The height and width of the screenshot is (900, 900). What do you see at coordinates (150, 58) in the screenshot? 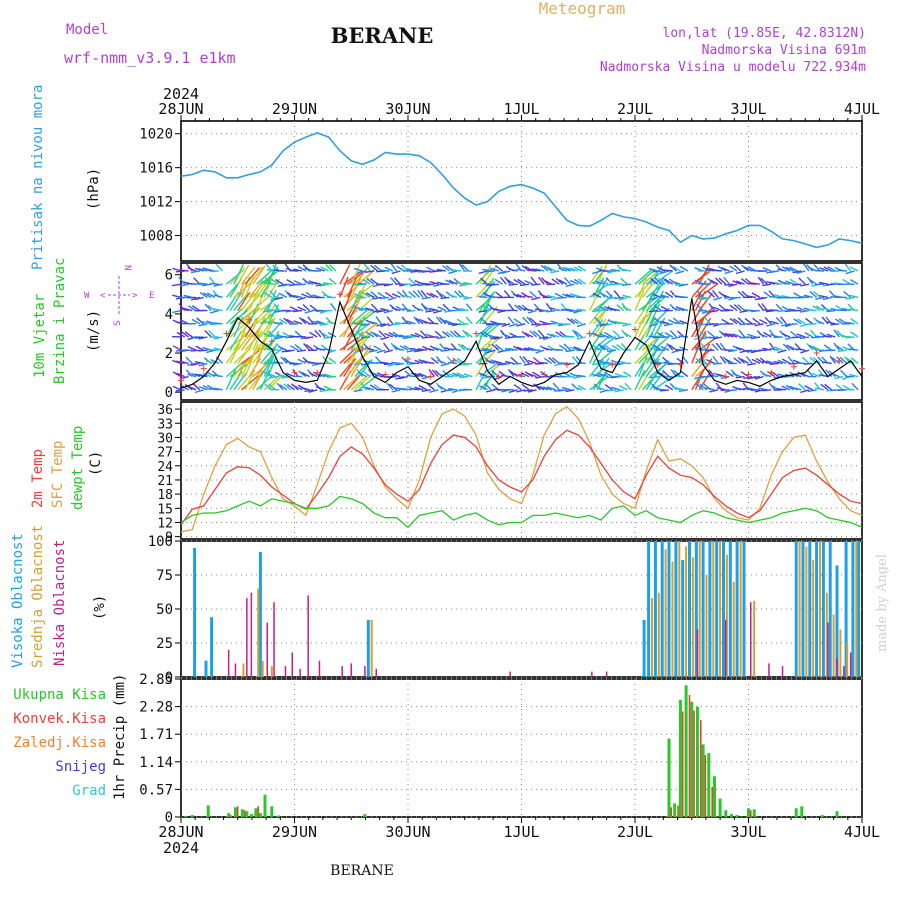
I see `model-name: wrf-nmm_v3.9.1 e1km` at bounding box center [150, 58].